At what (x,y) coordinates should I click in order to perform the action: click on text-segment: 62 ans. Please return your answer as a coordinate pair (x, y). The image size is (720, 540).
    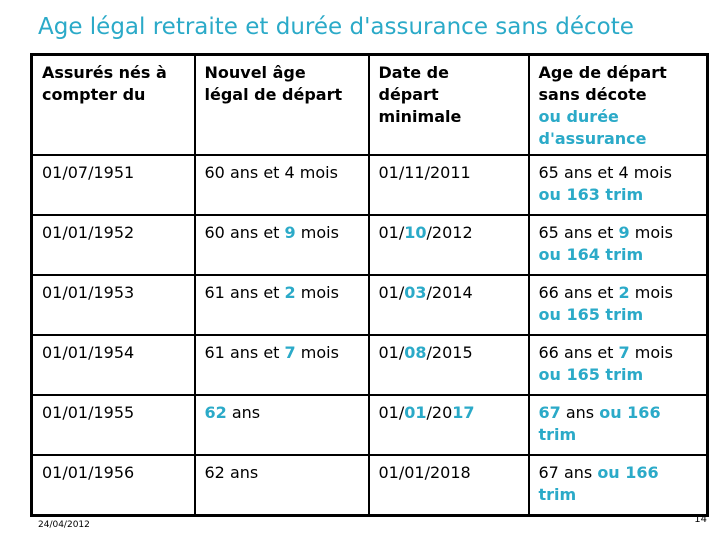
    Looking at the image, I should click on (231, 472).